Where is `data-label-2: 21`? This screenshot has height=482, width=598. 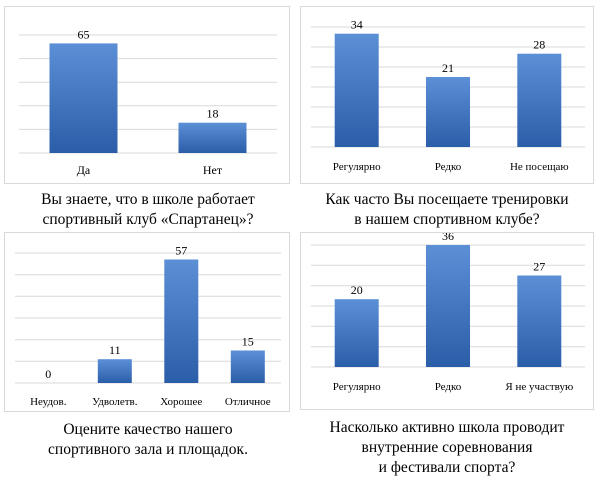
data-label-2: 21 is located at coordinates (448, 68).